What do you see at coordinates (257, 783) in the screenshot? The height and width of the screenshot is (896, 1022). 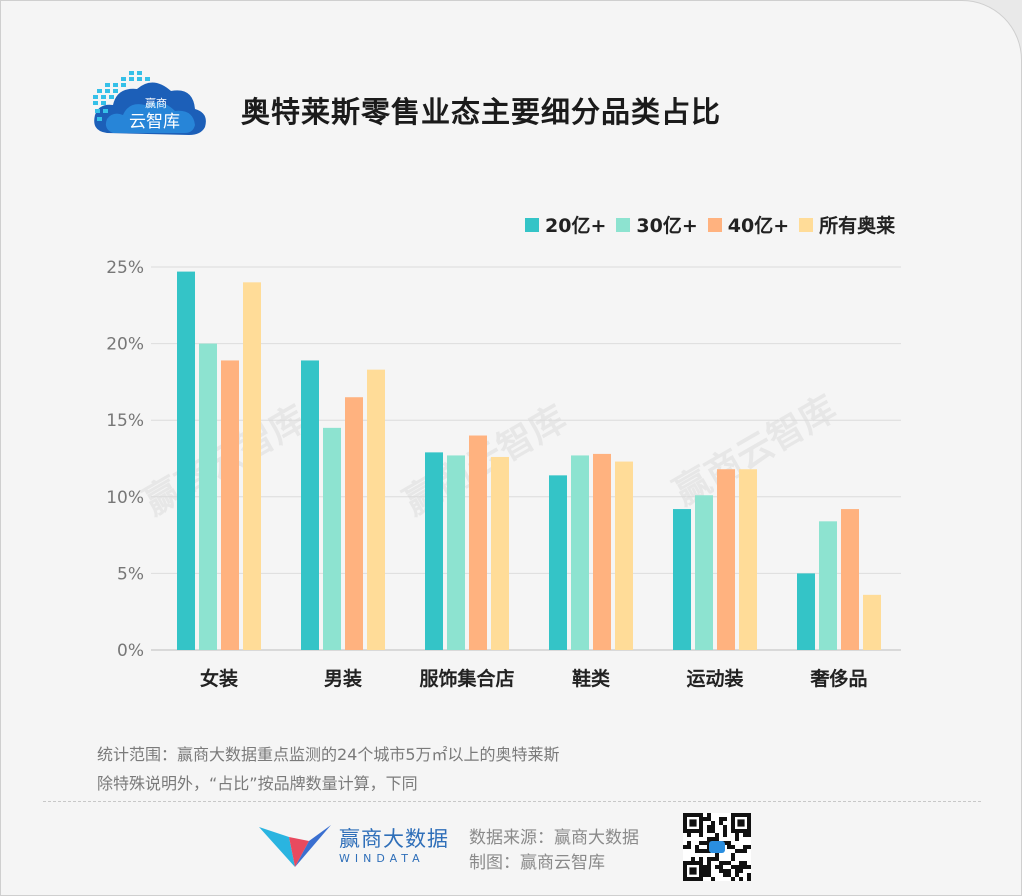 I see `note-definition: 除特殊说明外，“占比”按品牌数量计算，下同` at bounding box center [257, 783].